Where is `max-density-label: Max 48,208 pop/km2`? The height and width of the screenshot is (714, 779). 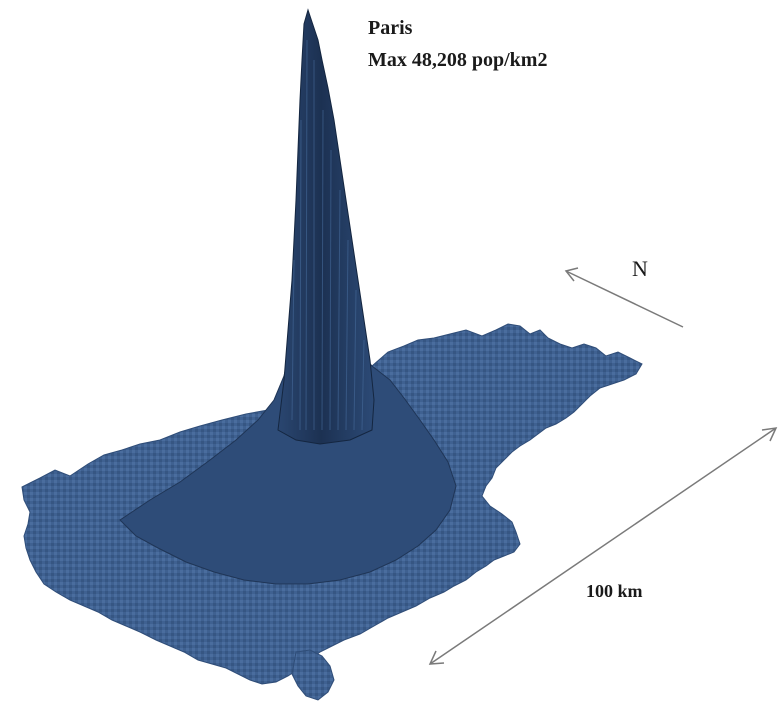 max-density-label: Max 48,208 pop/km2 is located at coordinates (458, 60).